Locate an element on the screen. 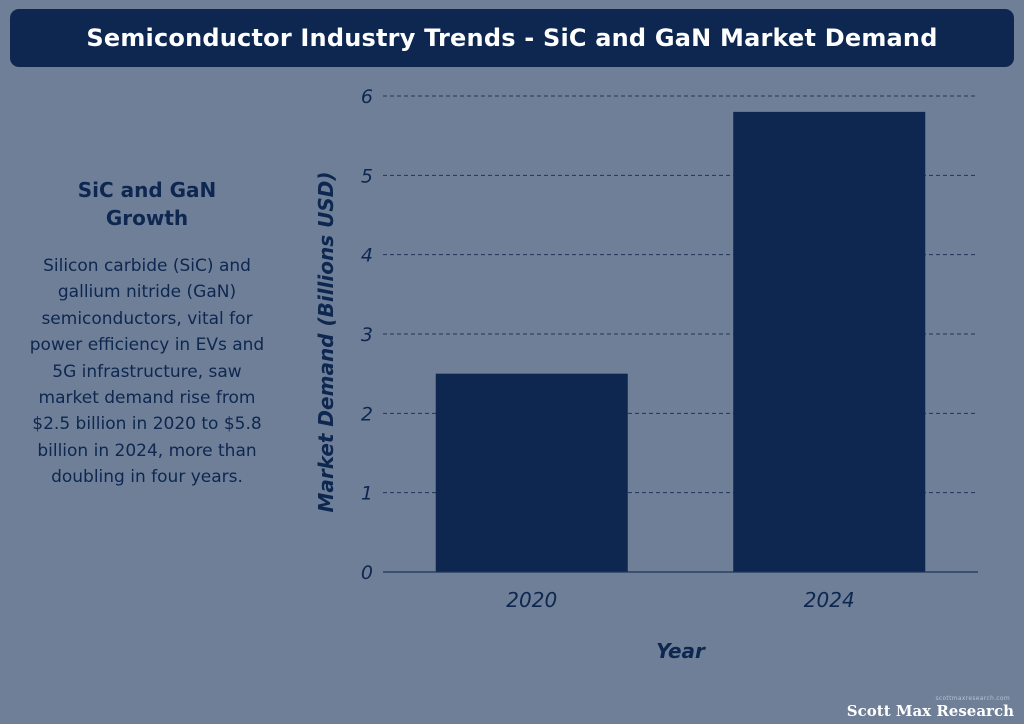 The width and height of the screenshot is (1024, 724). y-axis-label: Market Demand (Billions USD) is located at coordinates (326, 342).